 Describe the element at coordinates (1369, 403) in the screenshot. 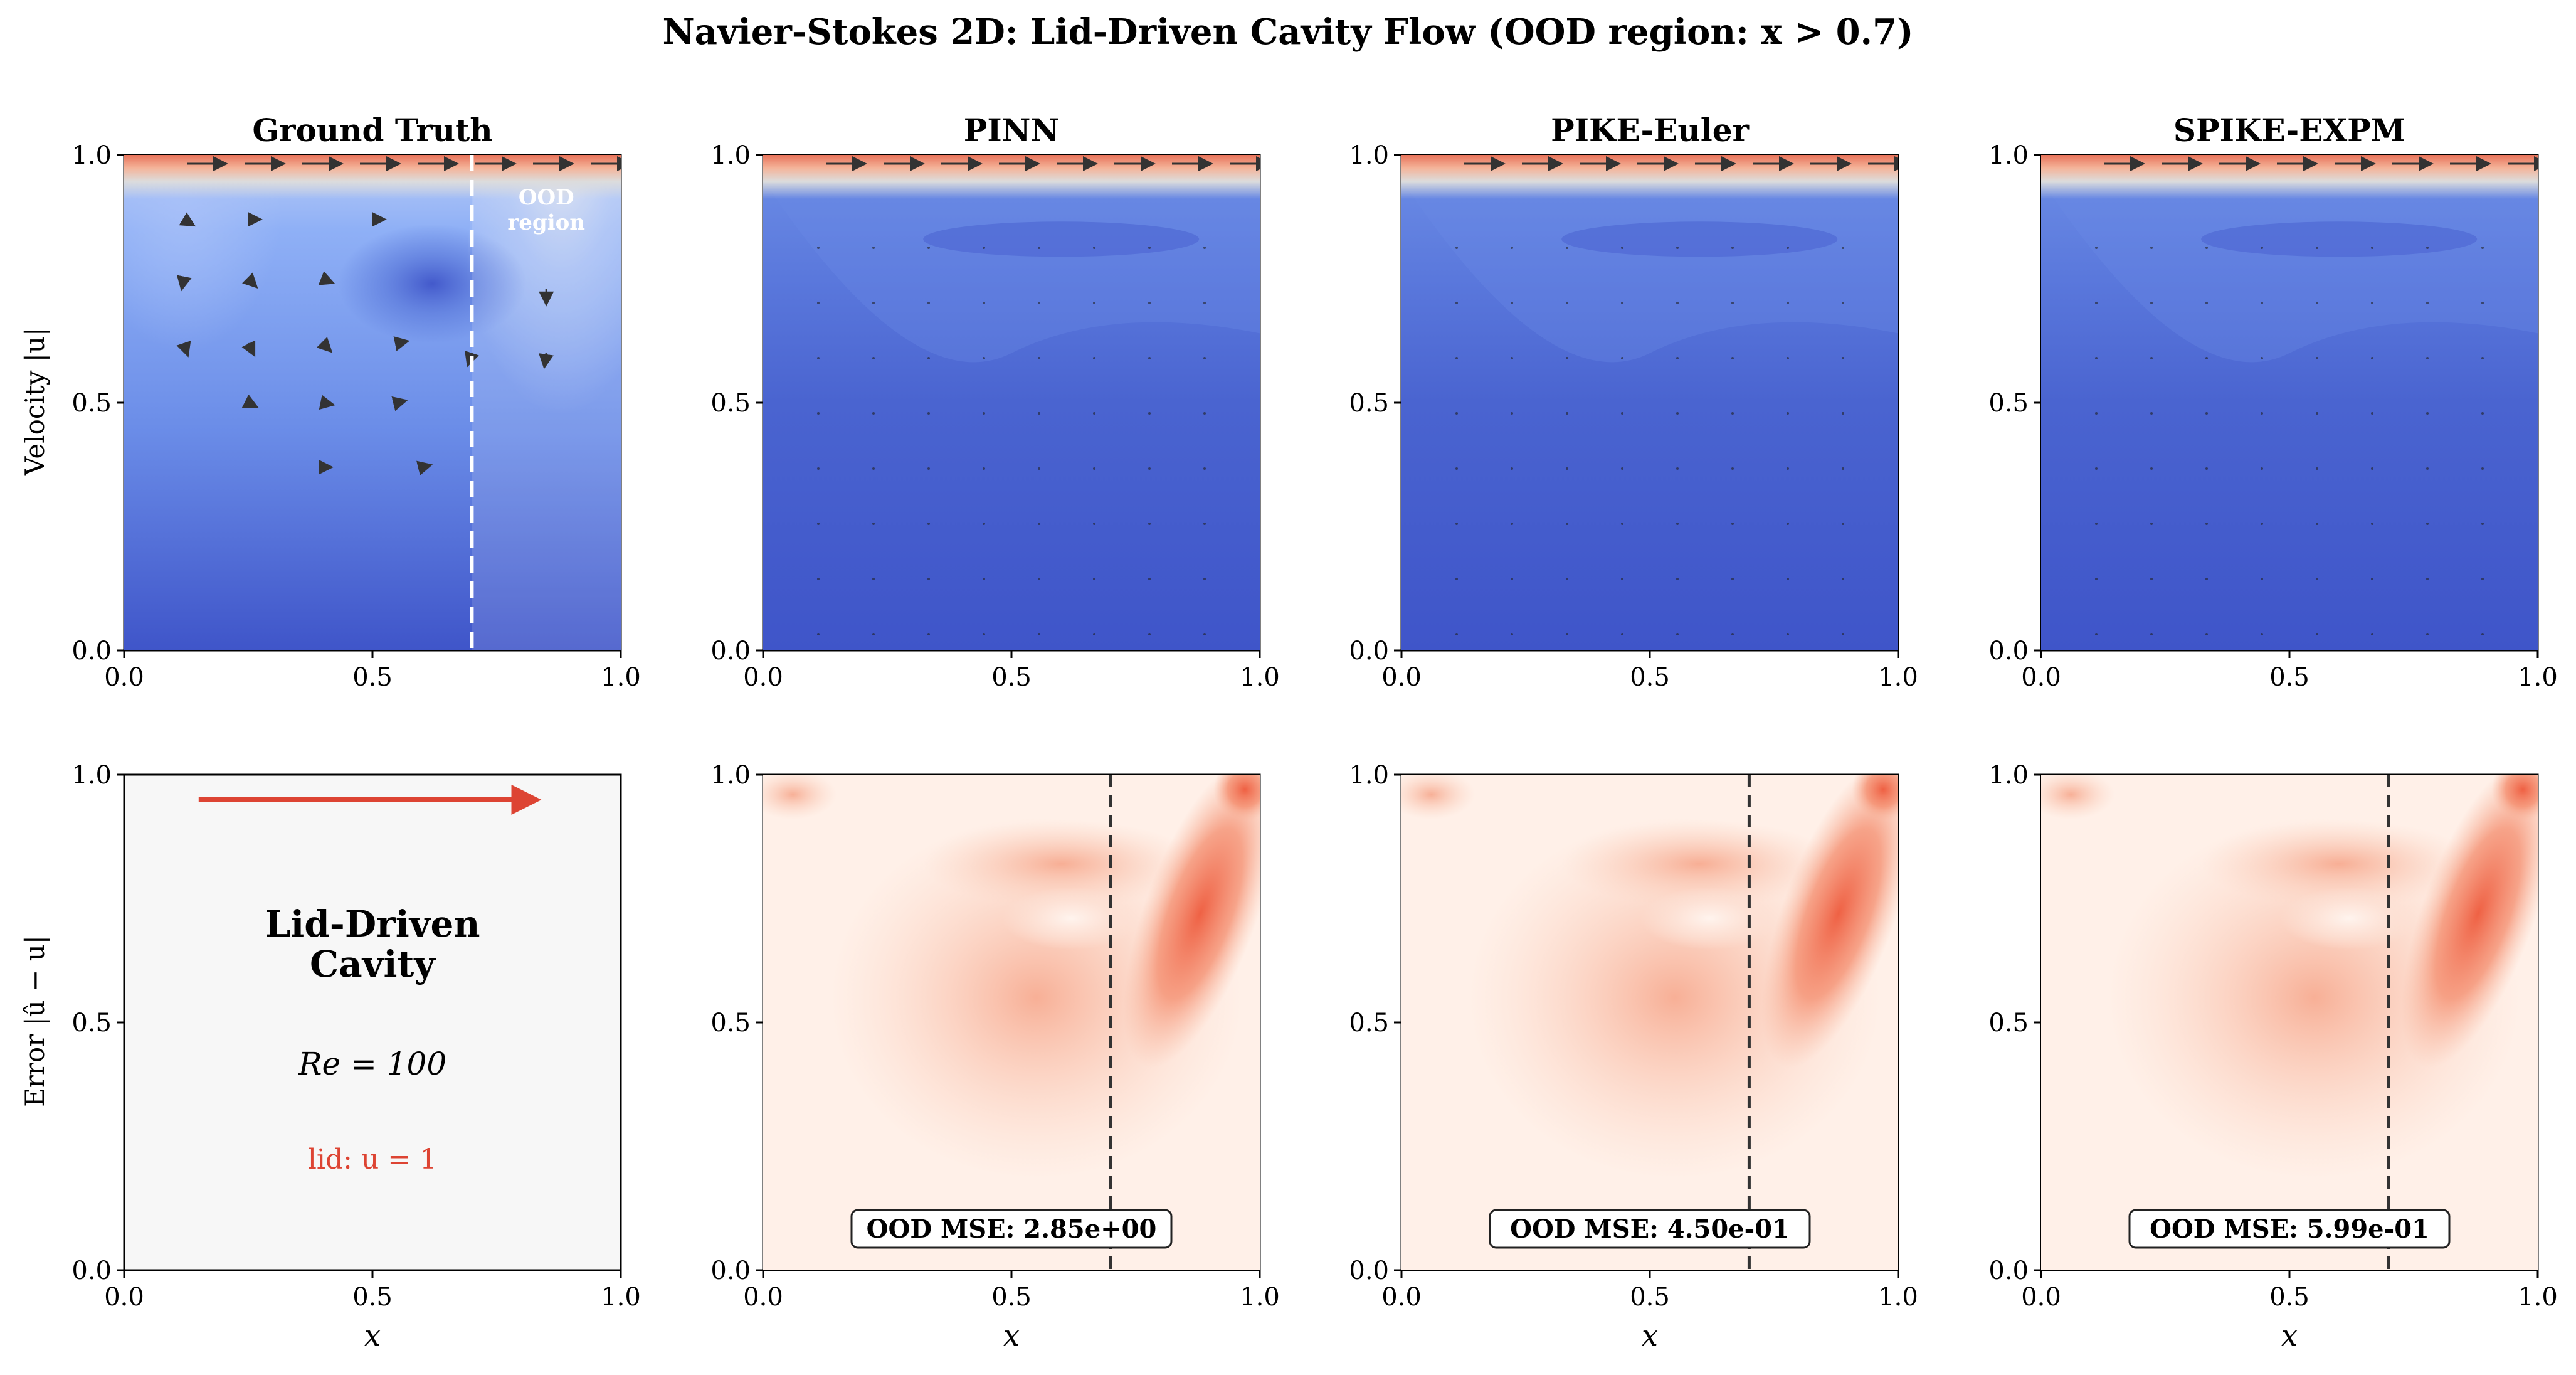

I see `y-tick-label: 0.5` at that location.